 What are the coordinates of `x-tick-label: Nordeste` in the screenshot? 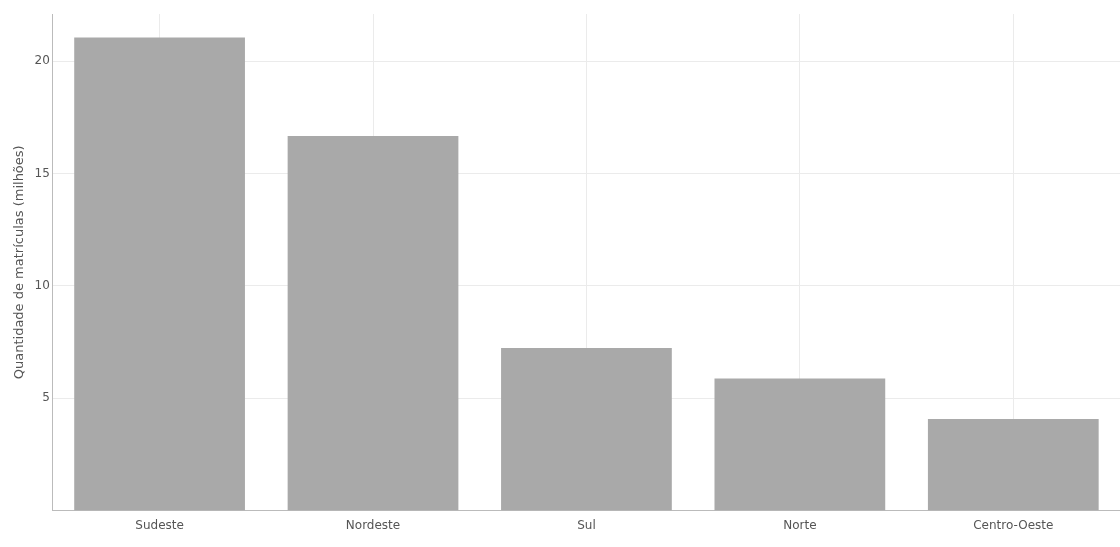 It's located at (373, 524).